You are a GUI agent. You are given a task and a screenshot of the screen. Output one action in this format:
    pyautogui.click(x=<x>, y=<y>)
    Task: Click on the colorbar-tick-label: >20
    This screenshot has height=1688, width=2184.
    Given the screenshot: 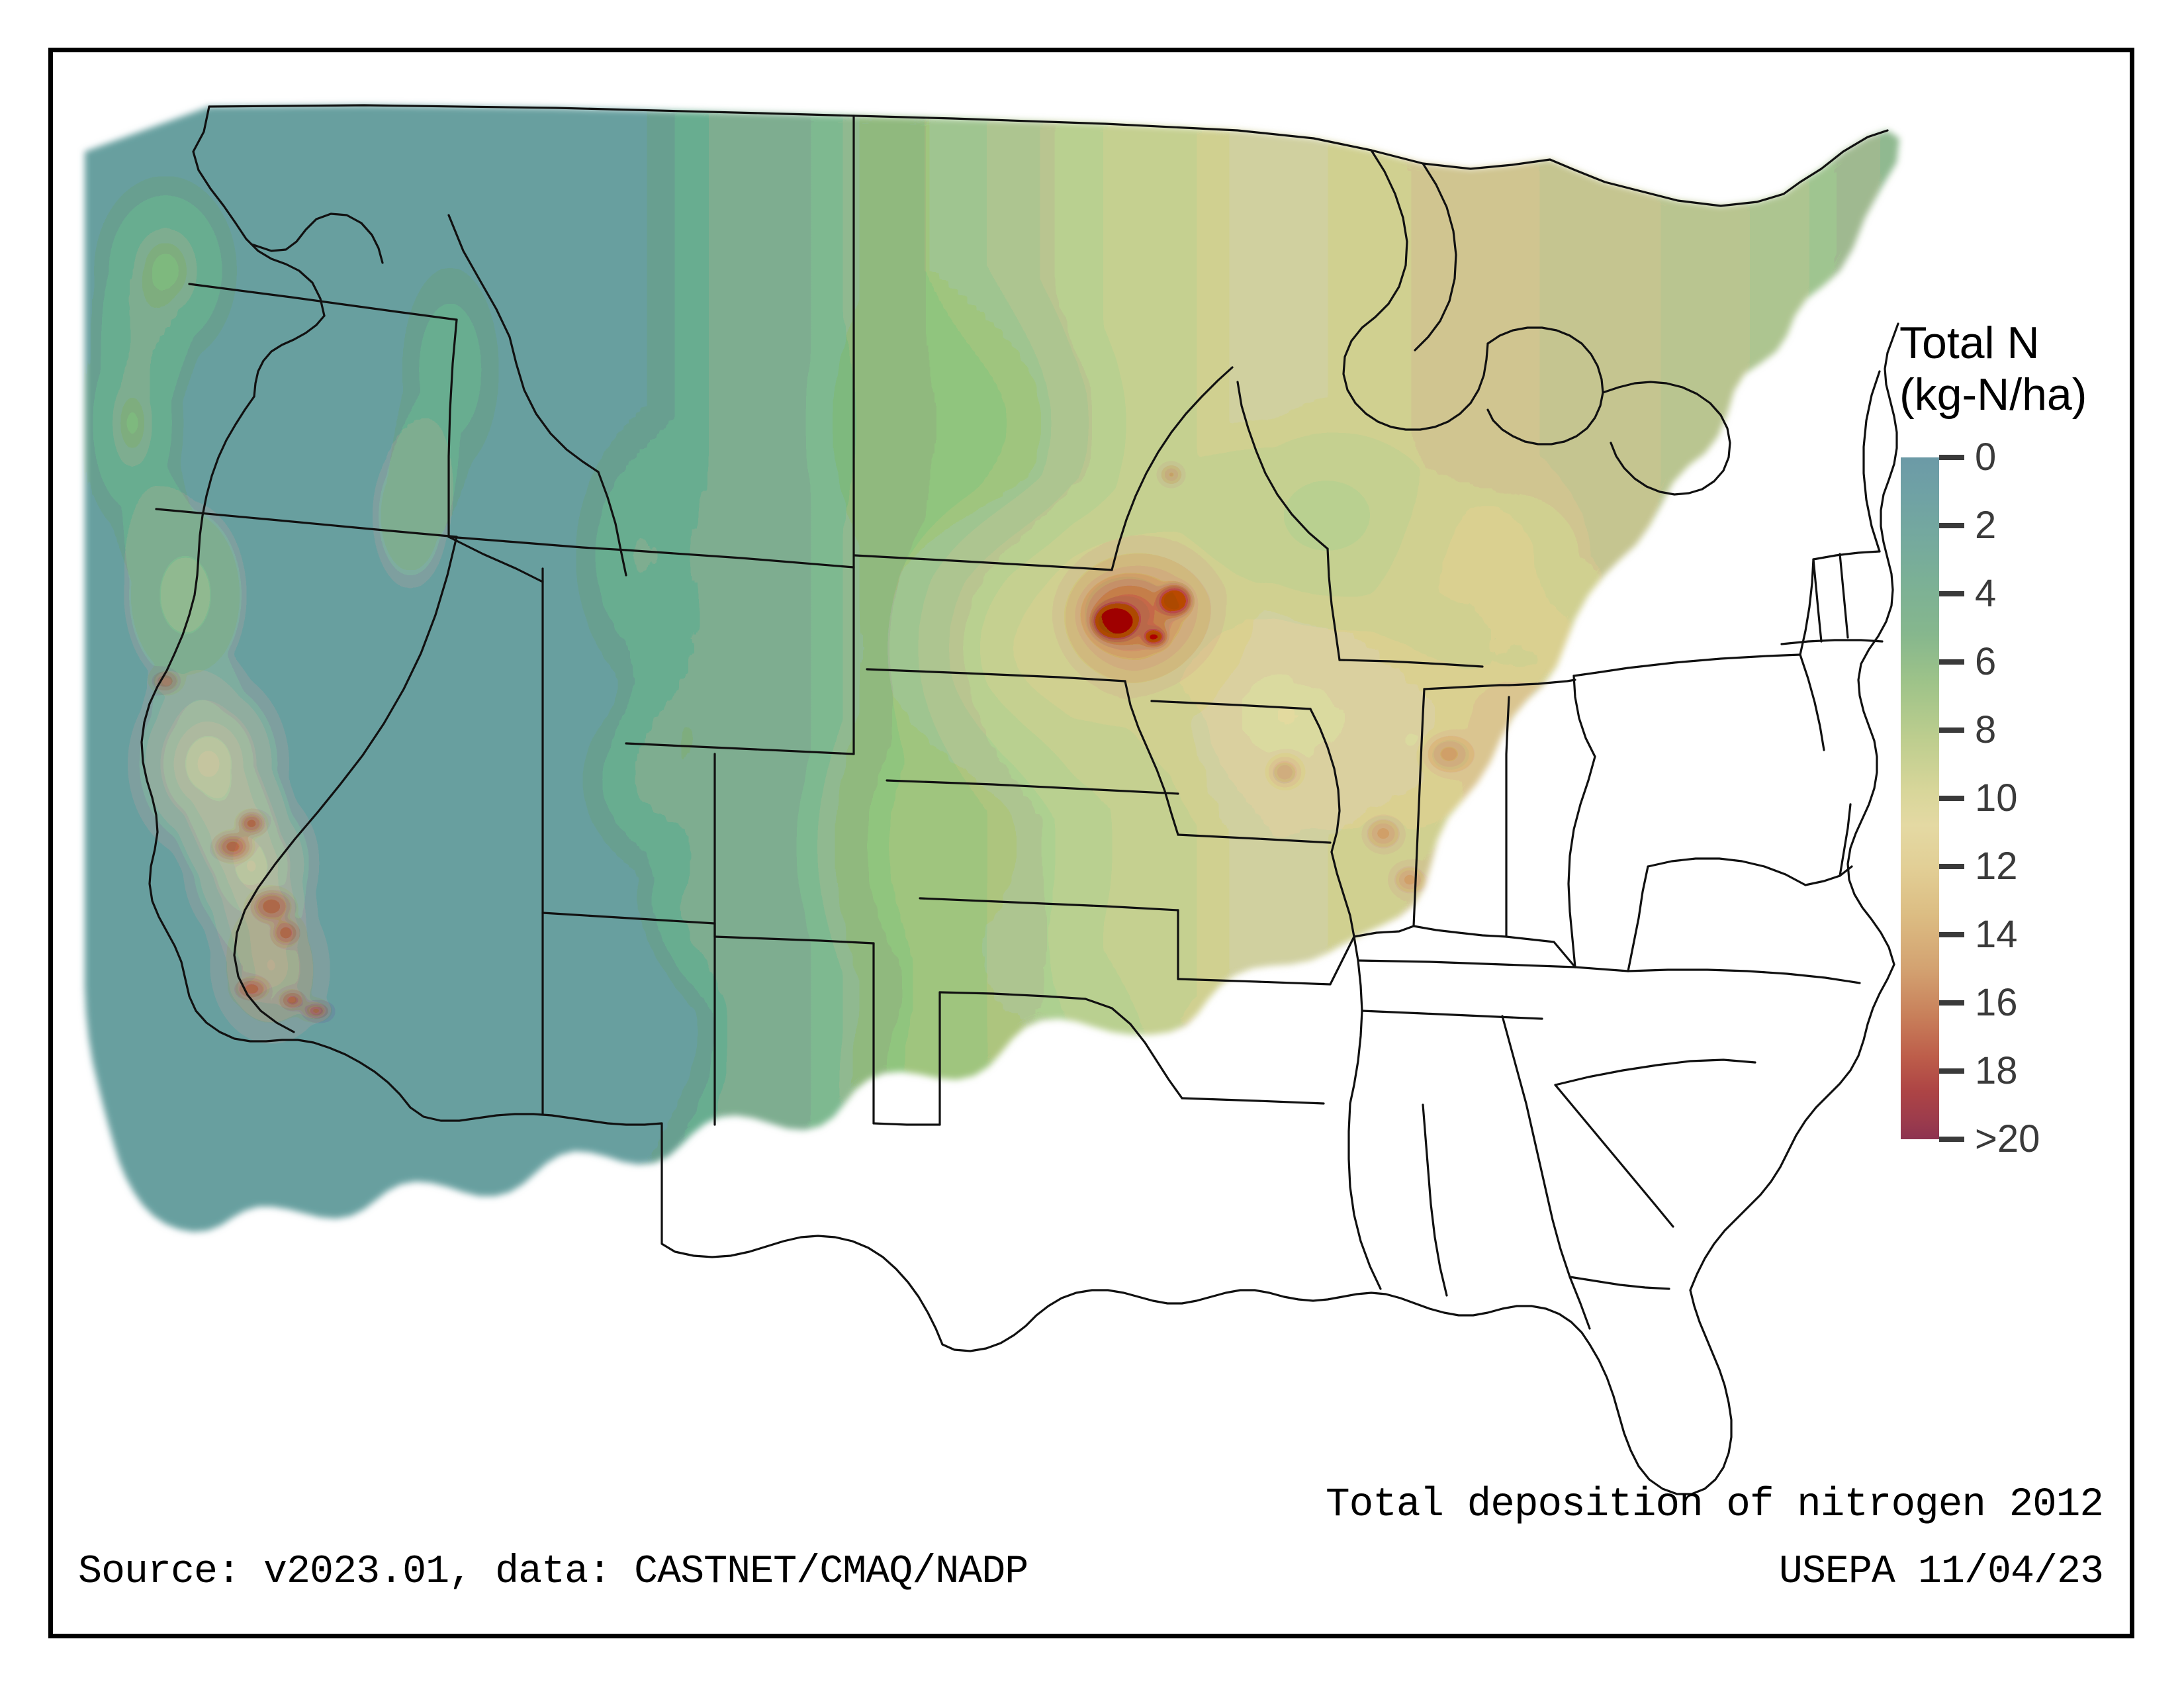 What is the action you would take?
    pyautogui.click(x=2008, y=1138)
    